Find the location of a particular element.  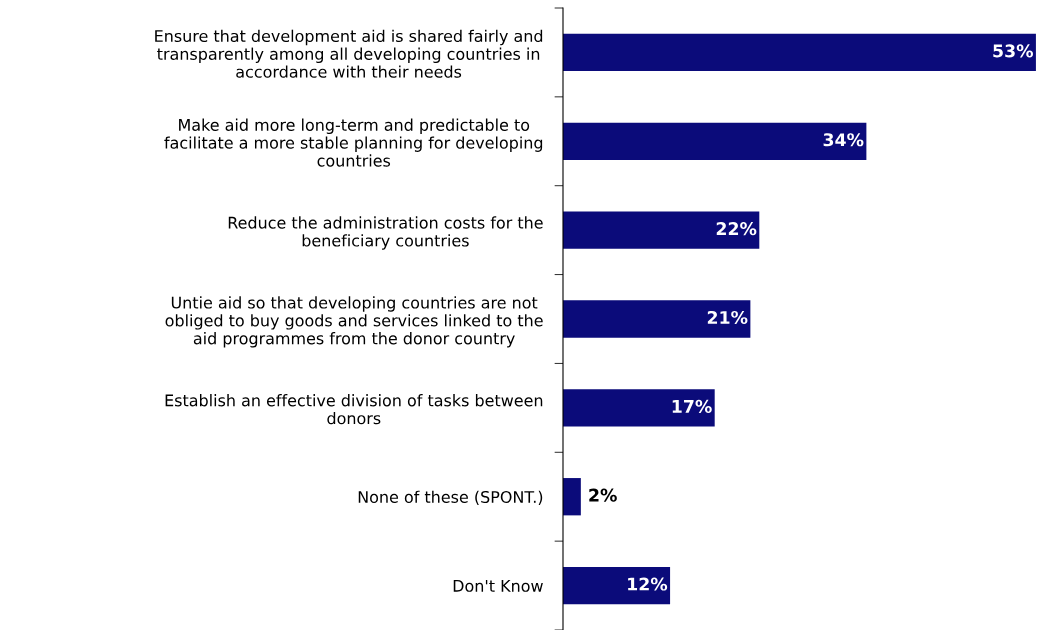

data-label: 21% is located at coordinates (727, 317).